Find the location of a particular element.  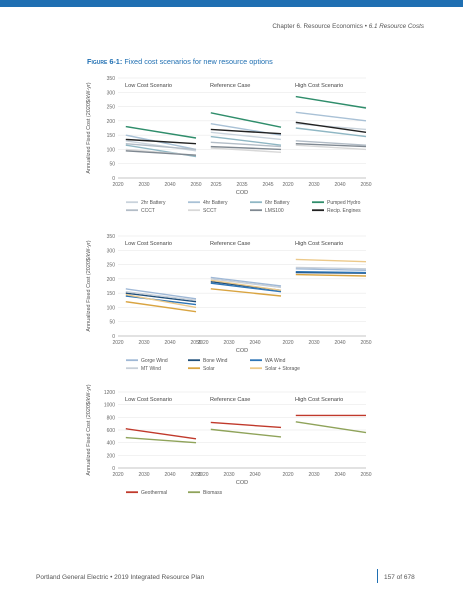

legend-label: 6hr Battery is located at coordinates (277, 203).